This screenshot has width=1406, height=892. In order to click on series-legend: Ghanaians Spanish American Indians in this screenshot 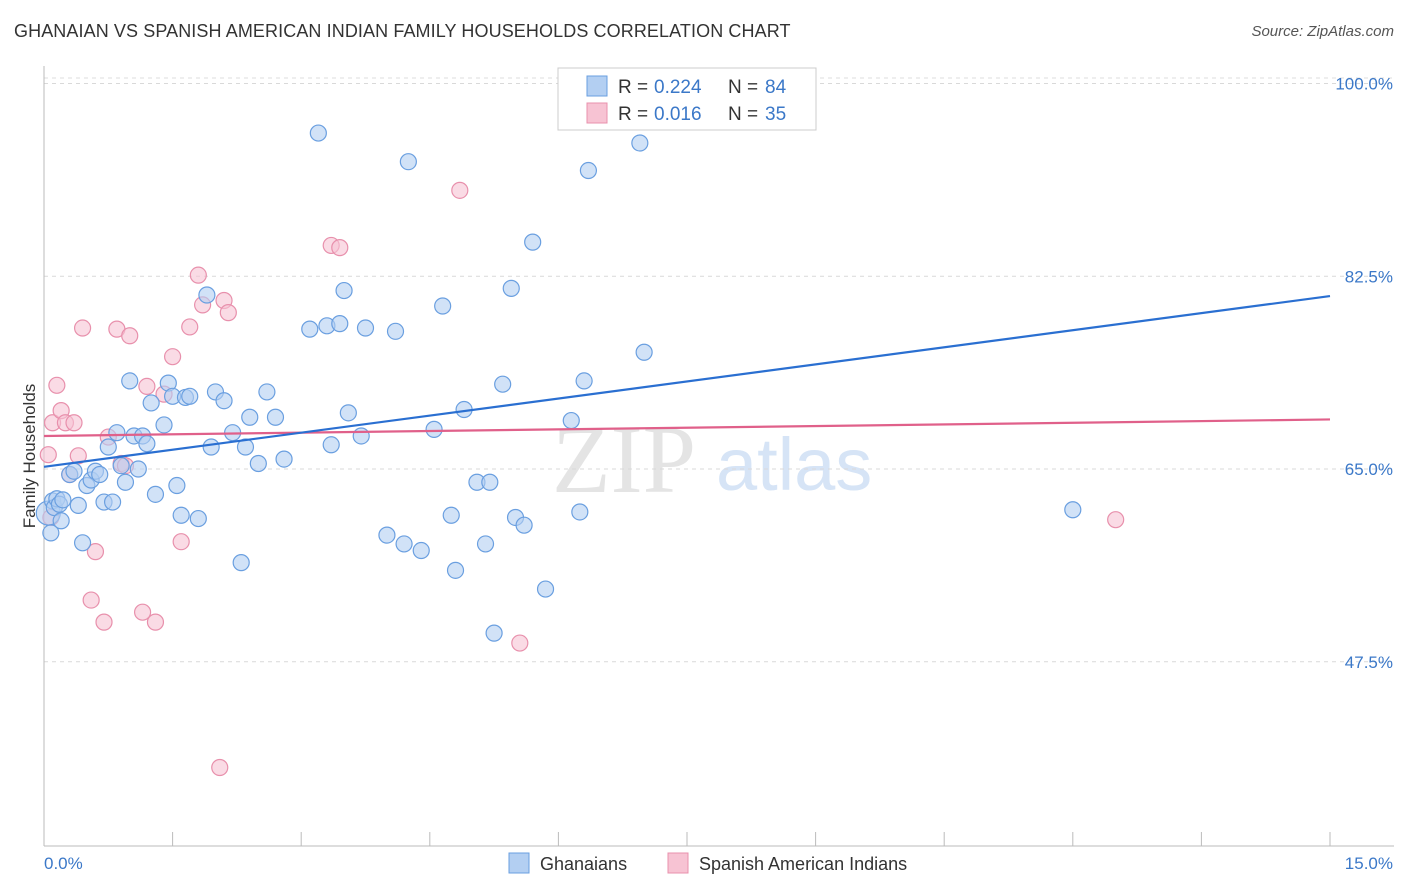, I will do `click(707, 863)`.